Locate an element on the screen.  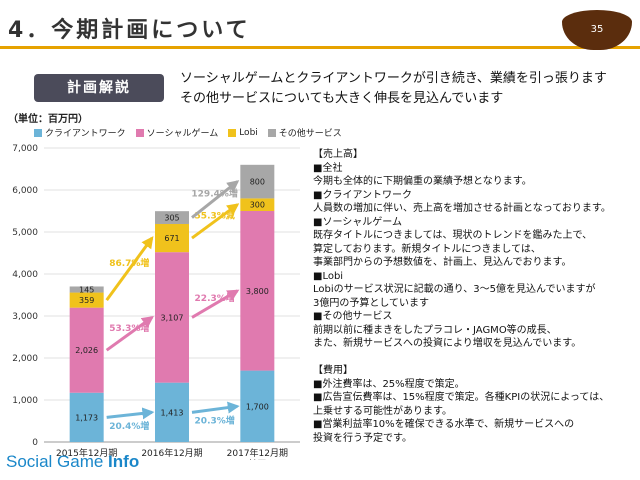
growth-label: 53.3%増 is located at coordinates (129, 328).